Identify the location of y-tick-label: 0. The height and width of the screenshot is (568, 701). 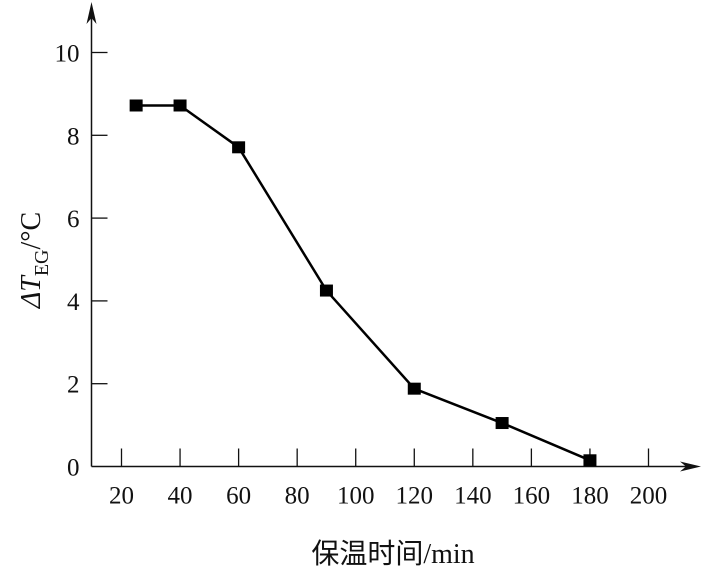
(73, 468).